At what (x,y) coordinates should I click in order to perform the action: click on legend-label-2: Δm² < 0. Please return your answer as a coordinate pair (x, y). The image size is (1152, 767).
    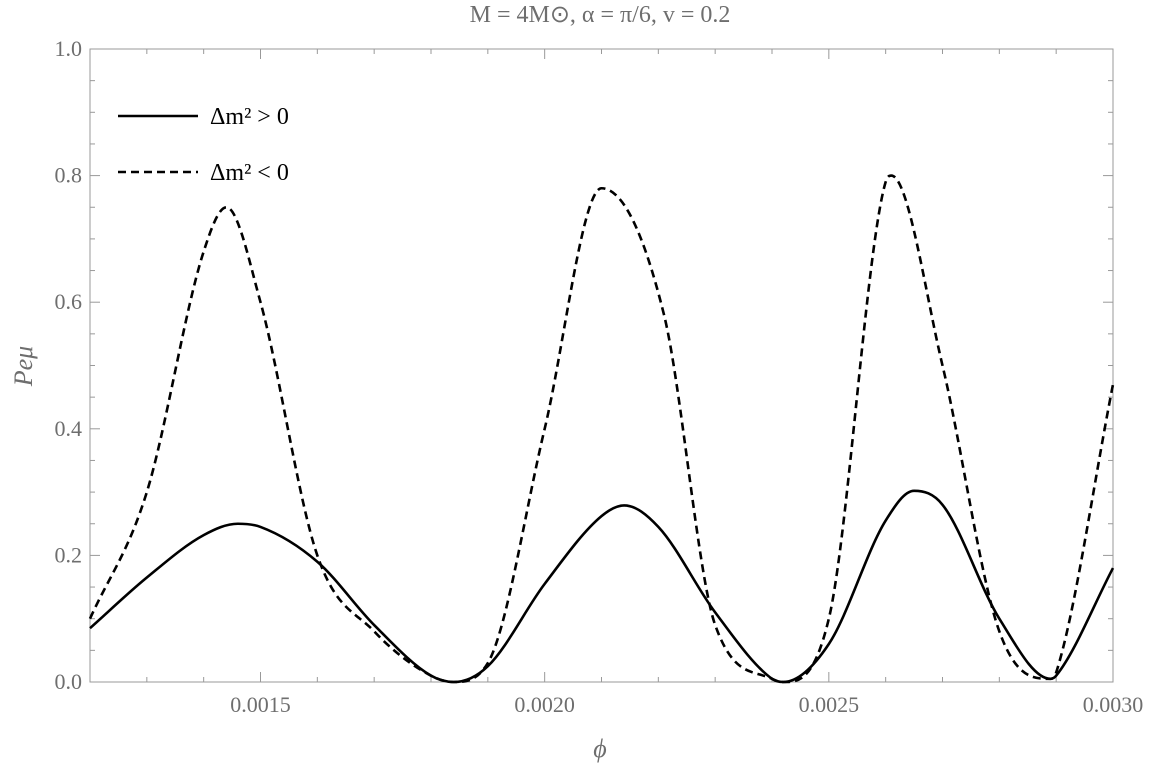
    Looking at the image, I should click on (249, 173).